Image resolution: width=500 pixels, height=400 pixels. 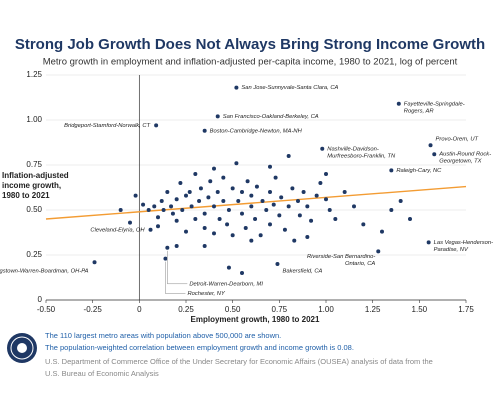 I want to click on x-tick-label: -0.50, so click(x=46, y=309).